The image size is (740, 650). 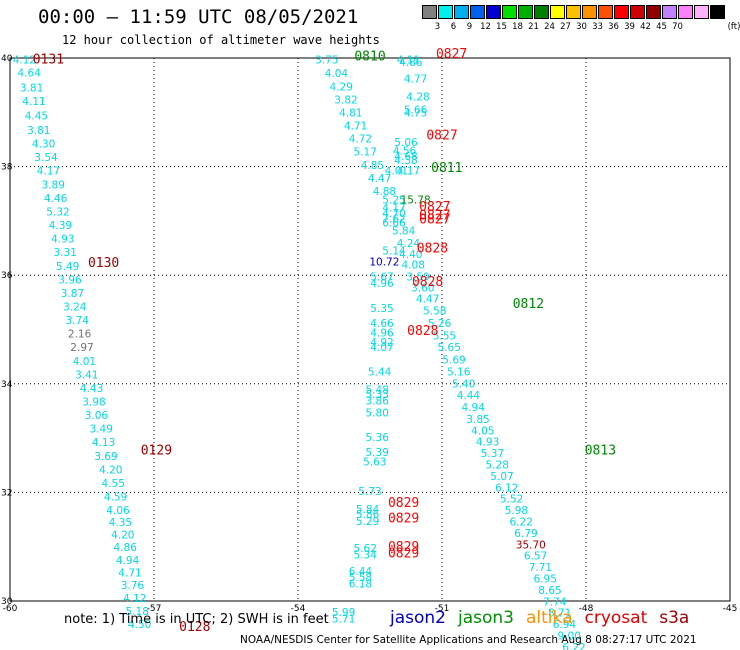 What do you see at coordinates (7, 385) in the screenshot?
I see `y-axis-label: 34` at bounding box center [7, 385].